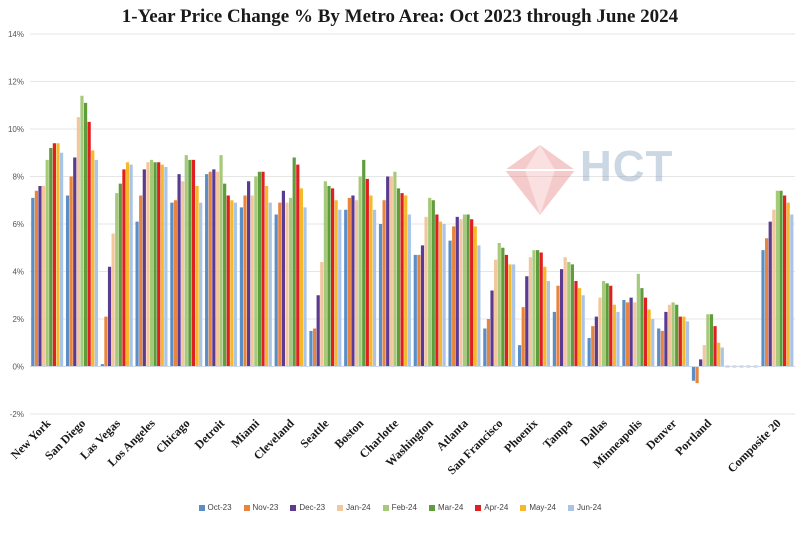  What do you see at coordinates (557, 433) in the screenshot?
I see `x-tick-label: Tampa` at bounding box center [557, 433].